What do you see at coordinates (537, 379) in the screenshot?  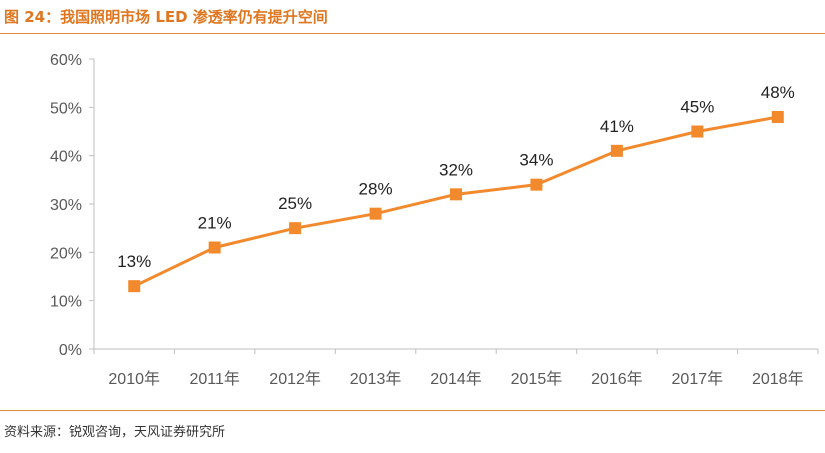 I see `x-tick-label: 2015年` at bounding box center [537, 379].